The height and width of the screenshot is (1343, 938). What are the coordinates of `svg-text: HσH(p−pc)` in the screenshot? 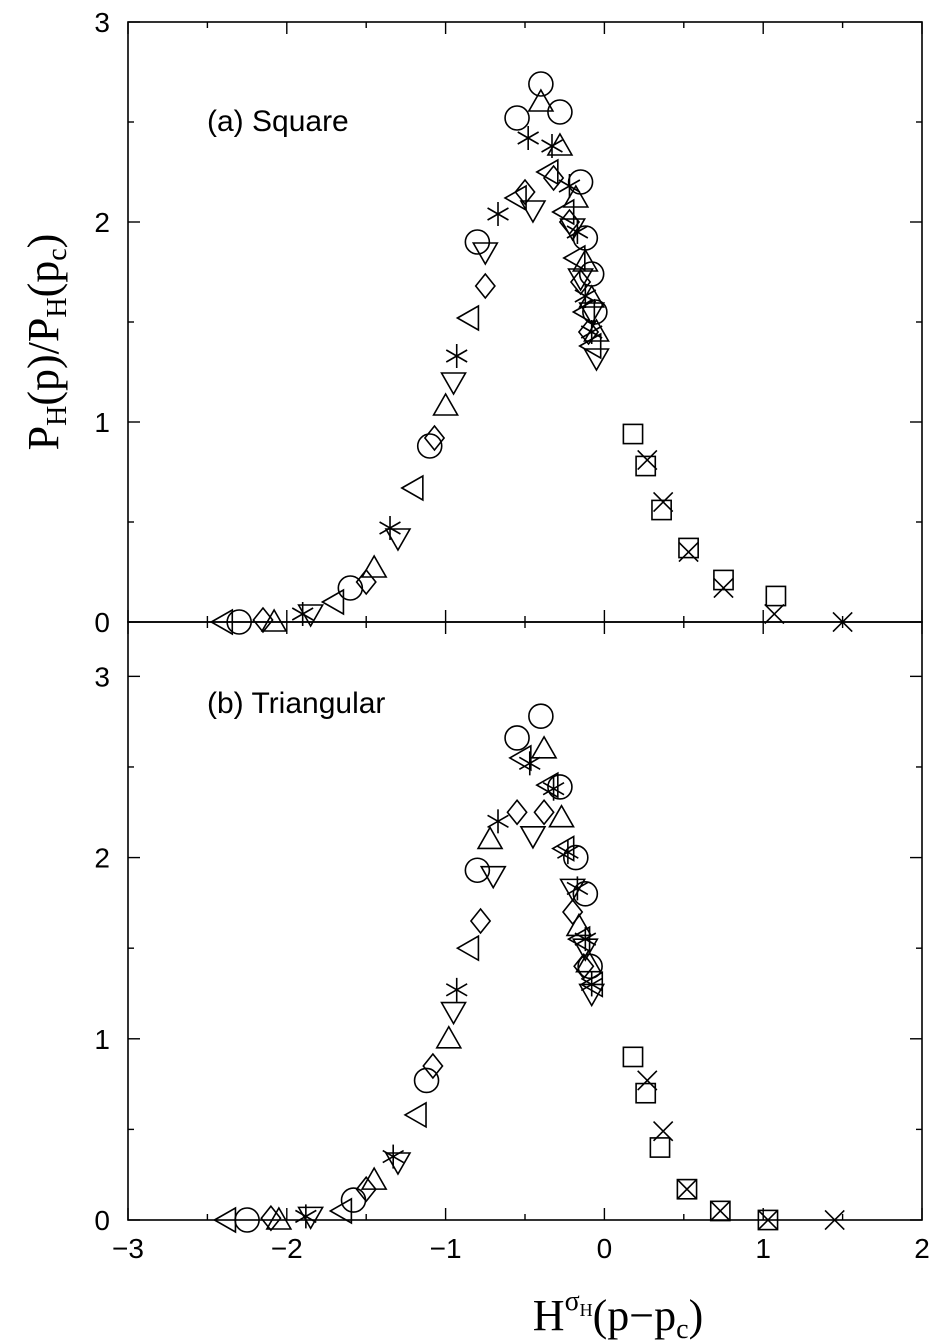 It's located at (618, 1314).